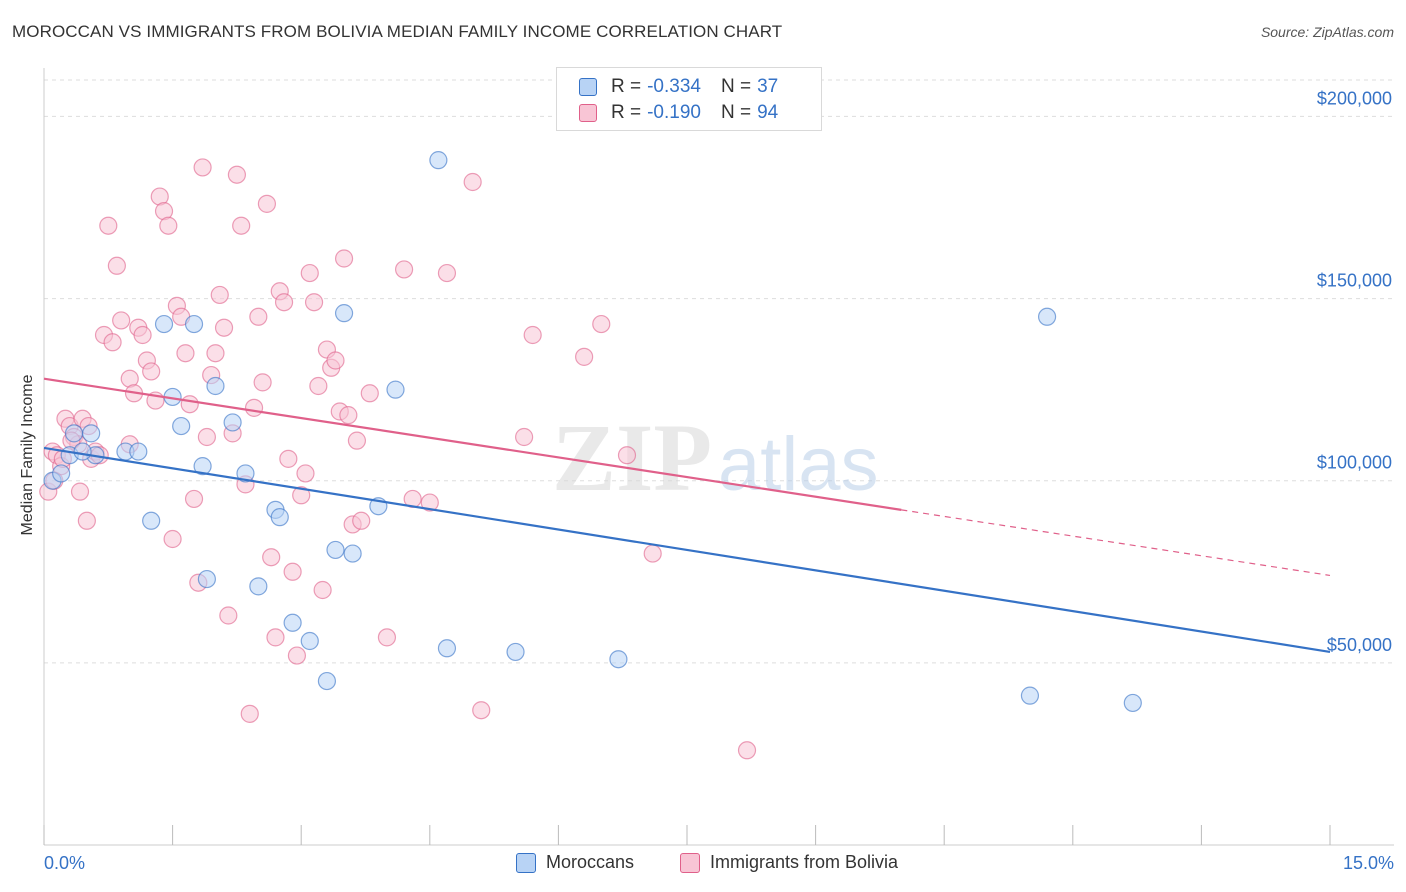 The height and width of the screenshot is (892, 1406). Describe the element at coordinates (1116, 543) in the screenshot. I see `trend-line-bolivia-extension` at that location.